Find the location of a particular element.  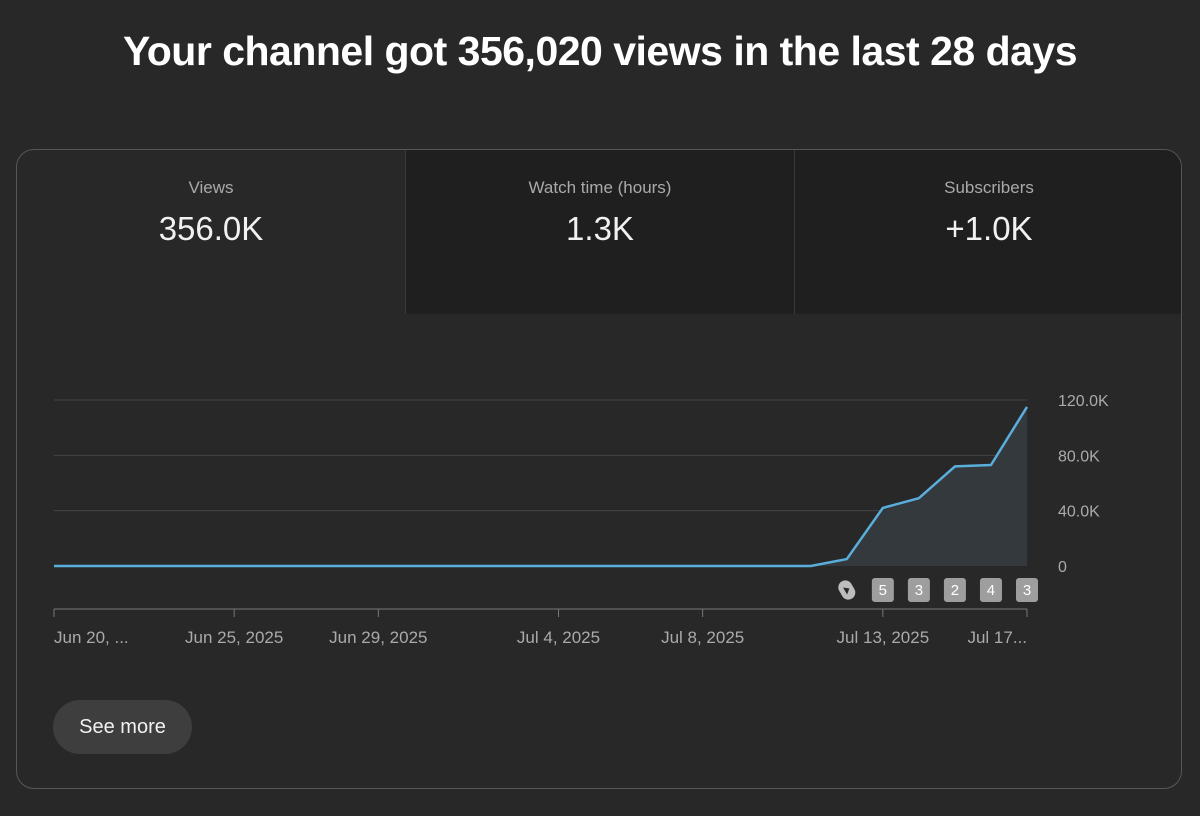

tab-watch-time: Watch time (hours) 1.3K is located at coordinates (599, 232).